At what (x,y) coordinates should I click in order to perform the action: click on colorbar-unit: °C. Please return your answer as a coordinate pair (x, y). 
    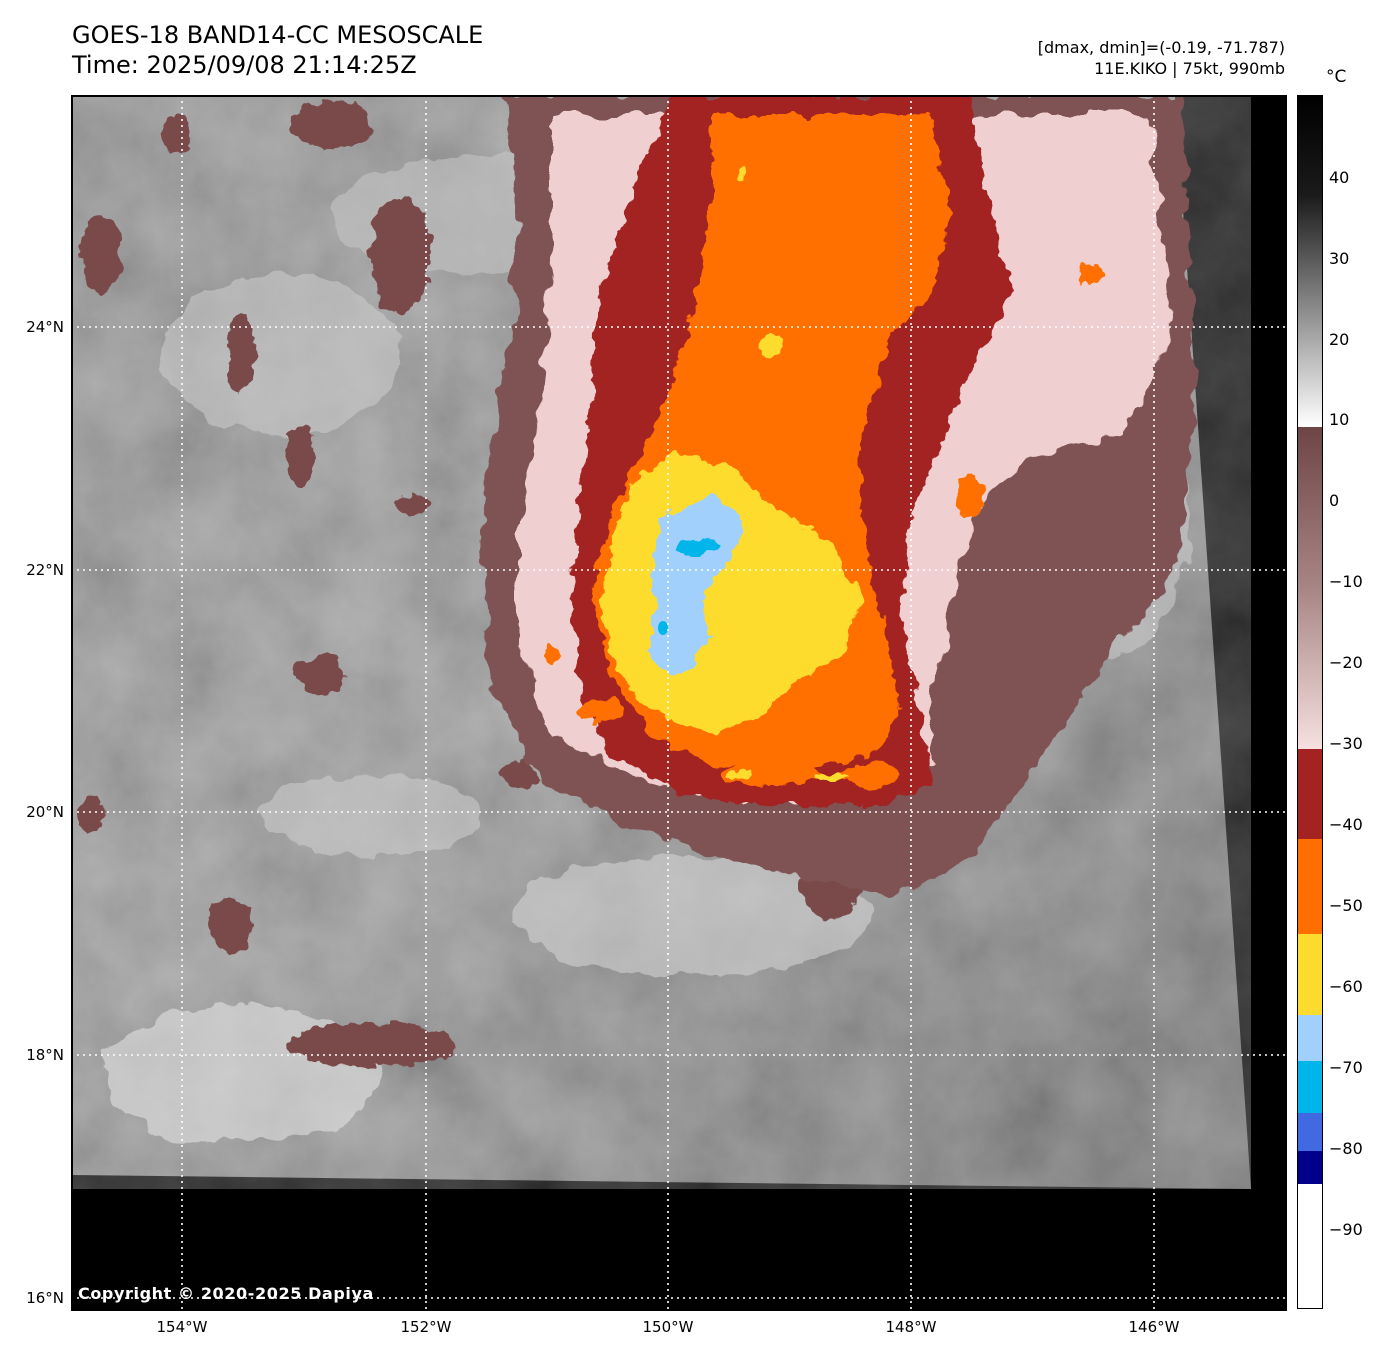
    Looking at the image, I should click on (1336, 77).